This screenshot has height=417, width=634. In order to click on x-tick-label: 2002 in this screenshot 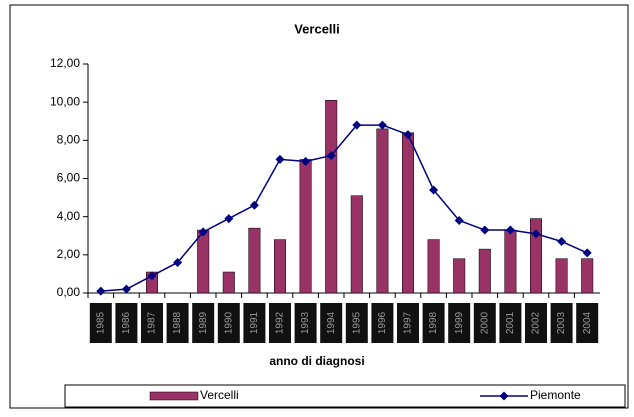, I will do `click(536, 322)`.